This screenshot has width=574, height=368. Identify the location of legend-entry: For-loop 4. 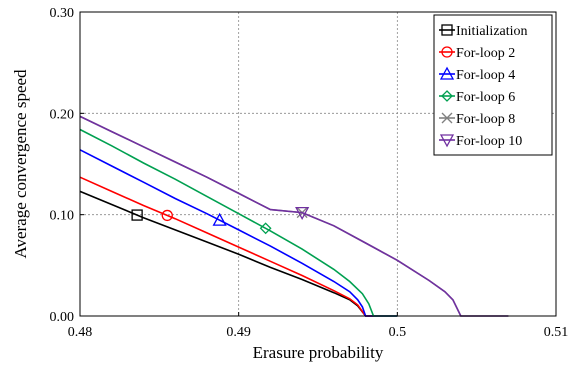
(477, 74).